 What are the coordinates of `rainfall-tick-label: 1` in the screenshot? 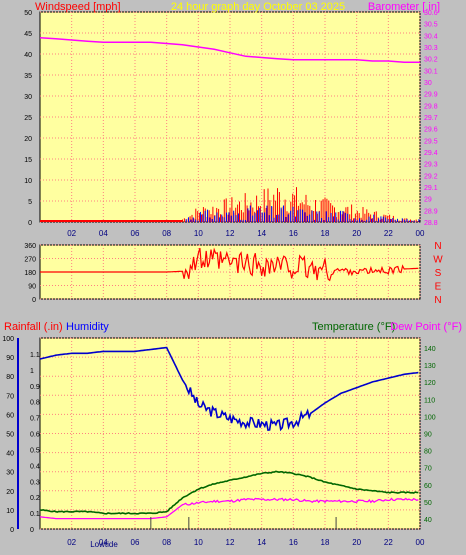 It's located at (32, 371).